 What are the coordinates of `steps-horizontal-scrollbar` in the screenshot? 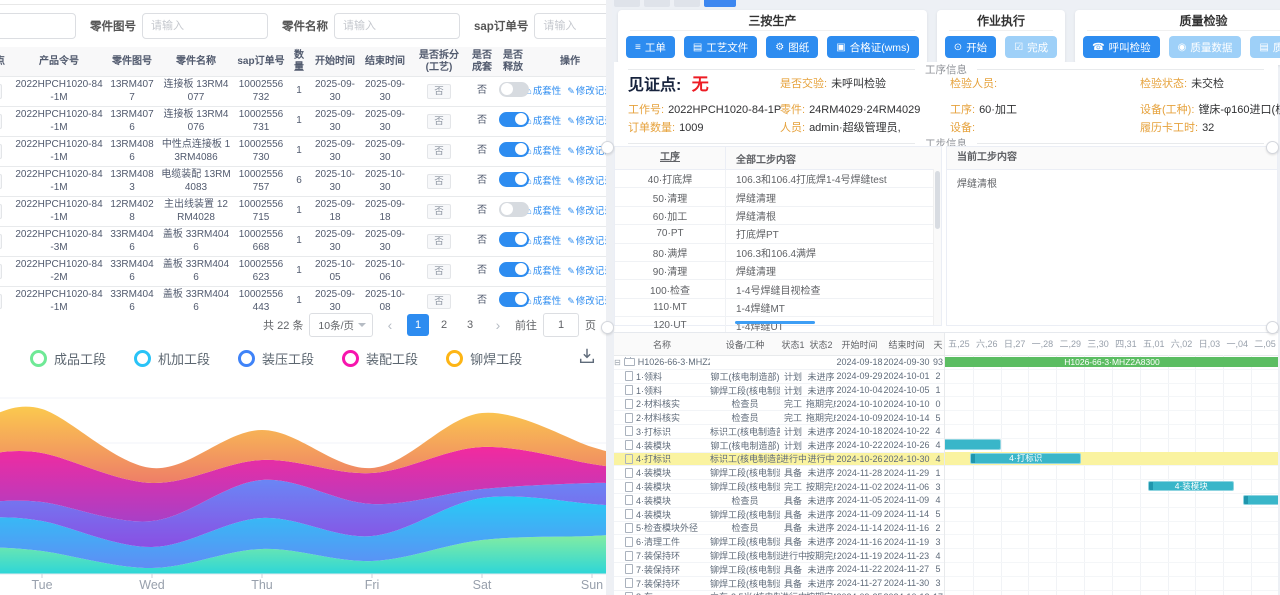 It's located at (775, 322).